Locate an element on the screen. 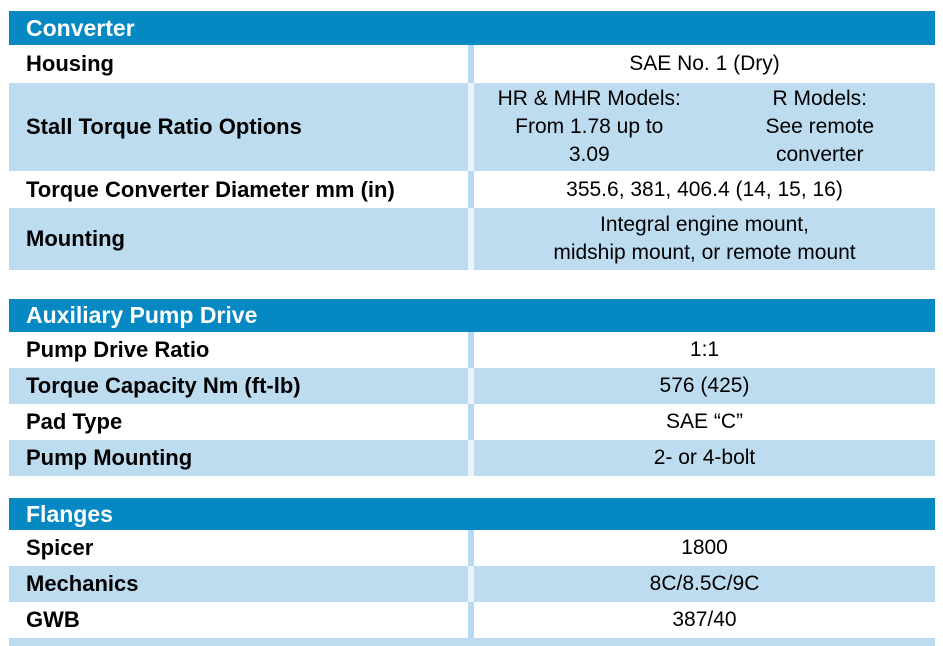 Image resolution: width=943 pixels, height=646 pixels. row-mechanics: Mechanics 8C/8.5C/9C is located at coordinates (472, 584).